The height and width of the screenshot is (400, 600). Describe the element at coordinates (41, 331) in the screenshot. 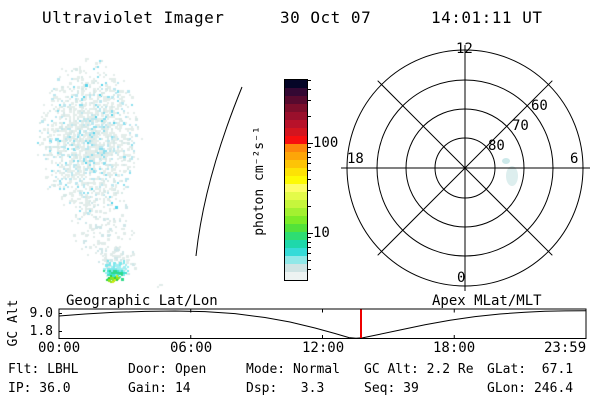

I see `strip-ytick-1-8: 1.8` at that location.